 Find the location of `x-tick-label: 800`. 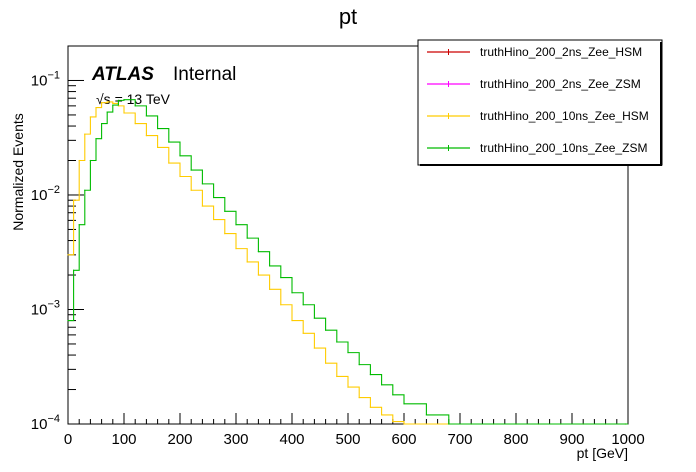

x-tick-label: 800 is located at coordinates (515, 439).